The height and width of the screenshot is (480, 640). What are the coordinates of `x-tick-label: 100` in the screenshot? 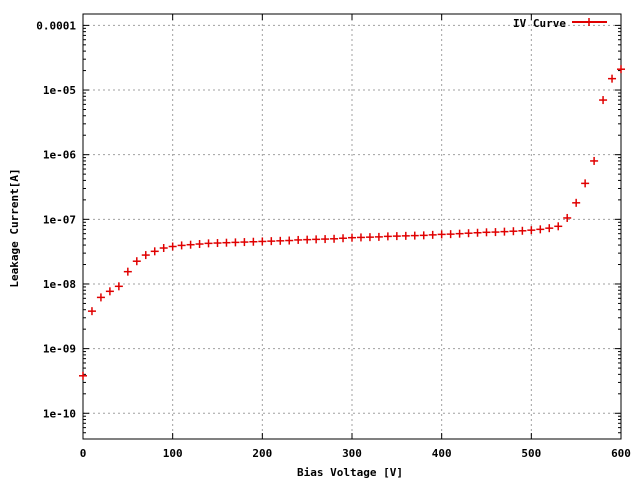 It's located at (173, 453).